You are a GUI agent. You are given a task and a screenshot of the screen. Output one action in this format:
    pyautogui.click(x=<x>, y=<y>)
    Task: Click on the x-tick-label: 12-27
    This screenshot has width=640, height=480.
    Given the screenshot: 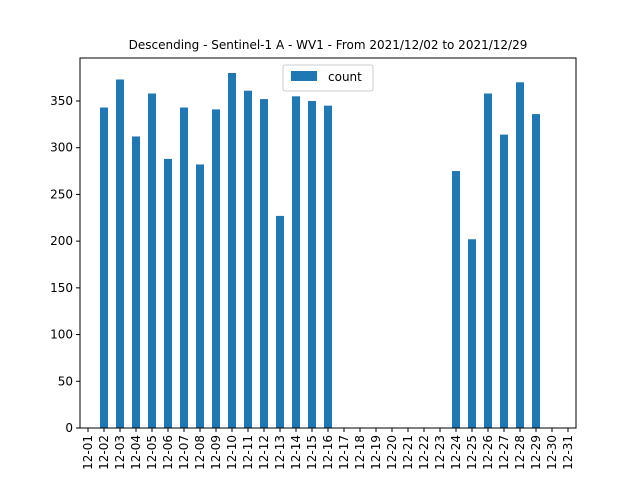 What is the action you would take?
    pyautogui.click(x=504, y=452)
    